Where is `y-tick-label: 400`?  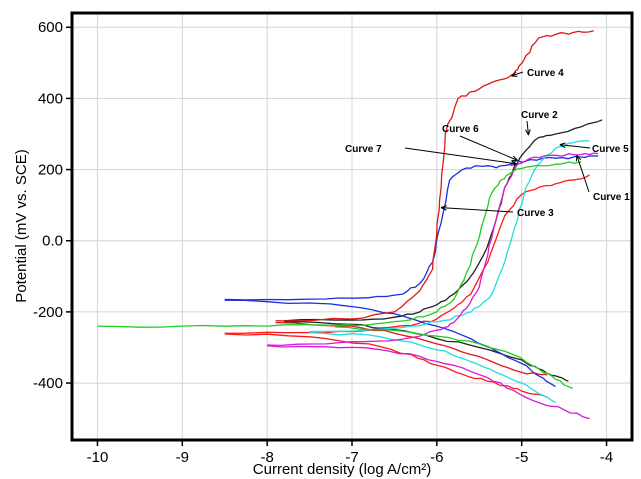 y-tick-label: 400 is located at coordinates (50, 98).